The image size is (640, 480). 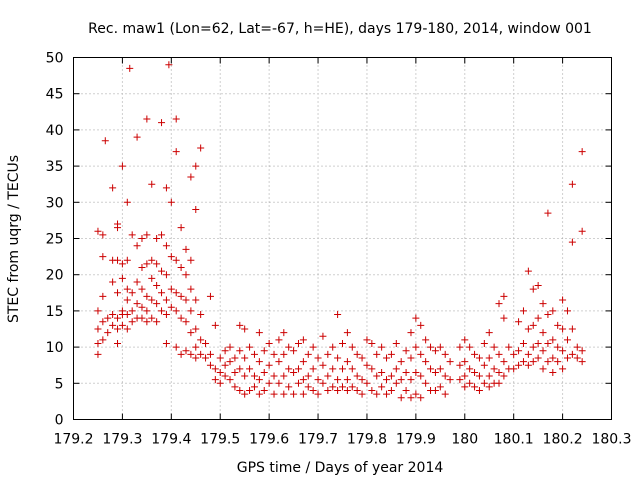 What do you see at coordinates (464, 440) in the screenshot?
I see `x-tick-label: 180` at bounding box center [464, 440].